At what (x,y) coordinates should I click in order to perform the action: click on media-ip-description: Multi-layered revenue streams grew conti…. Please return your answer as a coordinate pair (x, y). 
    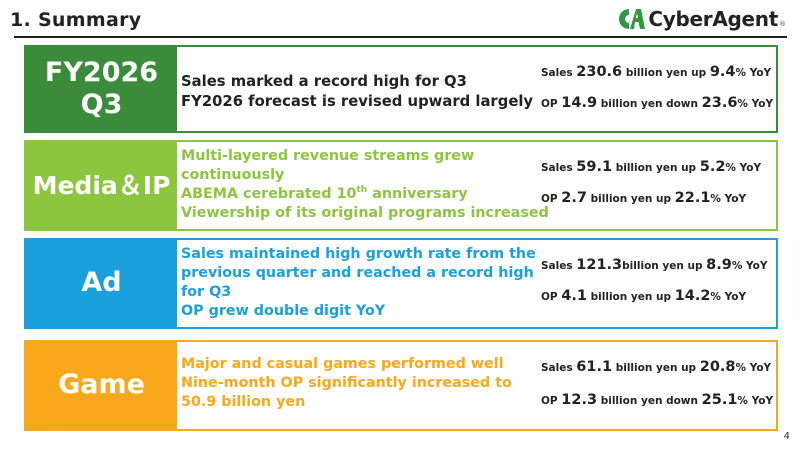
    Looking at the image, I should click on (365, 184).